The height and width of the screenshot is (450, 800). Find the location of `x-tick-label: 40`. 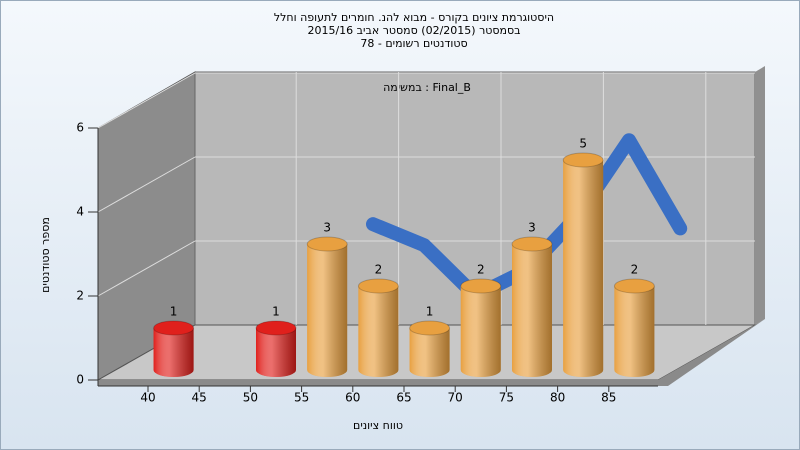

x-tick-label: 40 is located at coordinates (147, 398).